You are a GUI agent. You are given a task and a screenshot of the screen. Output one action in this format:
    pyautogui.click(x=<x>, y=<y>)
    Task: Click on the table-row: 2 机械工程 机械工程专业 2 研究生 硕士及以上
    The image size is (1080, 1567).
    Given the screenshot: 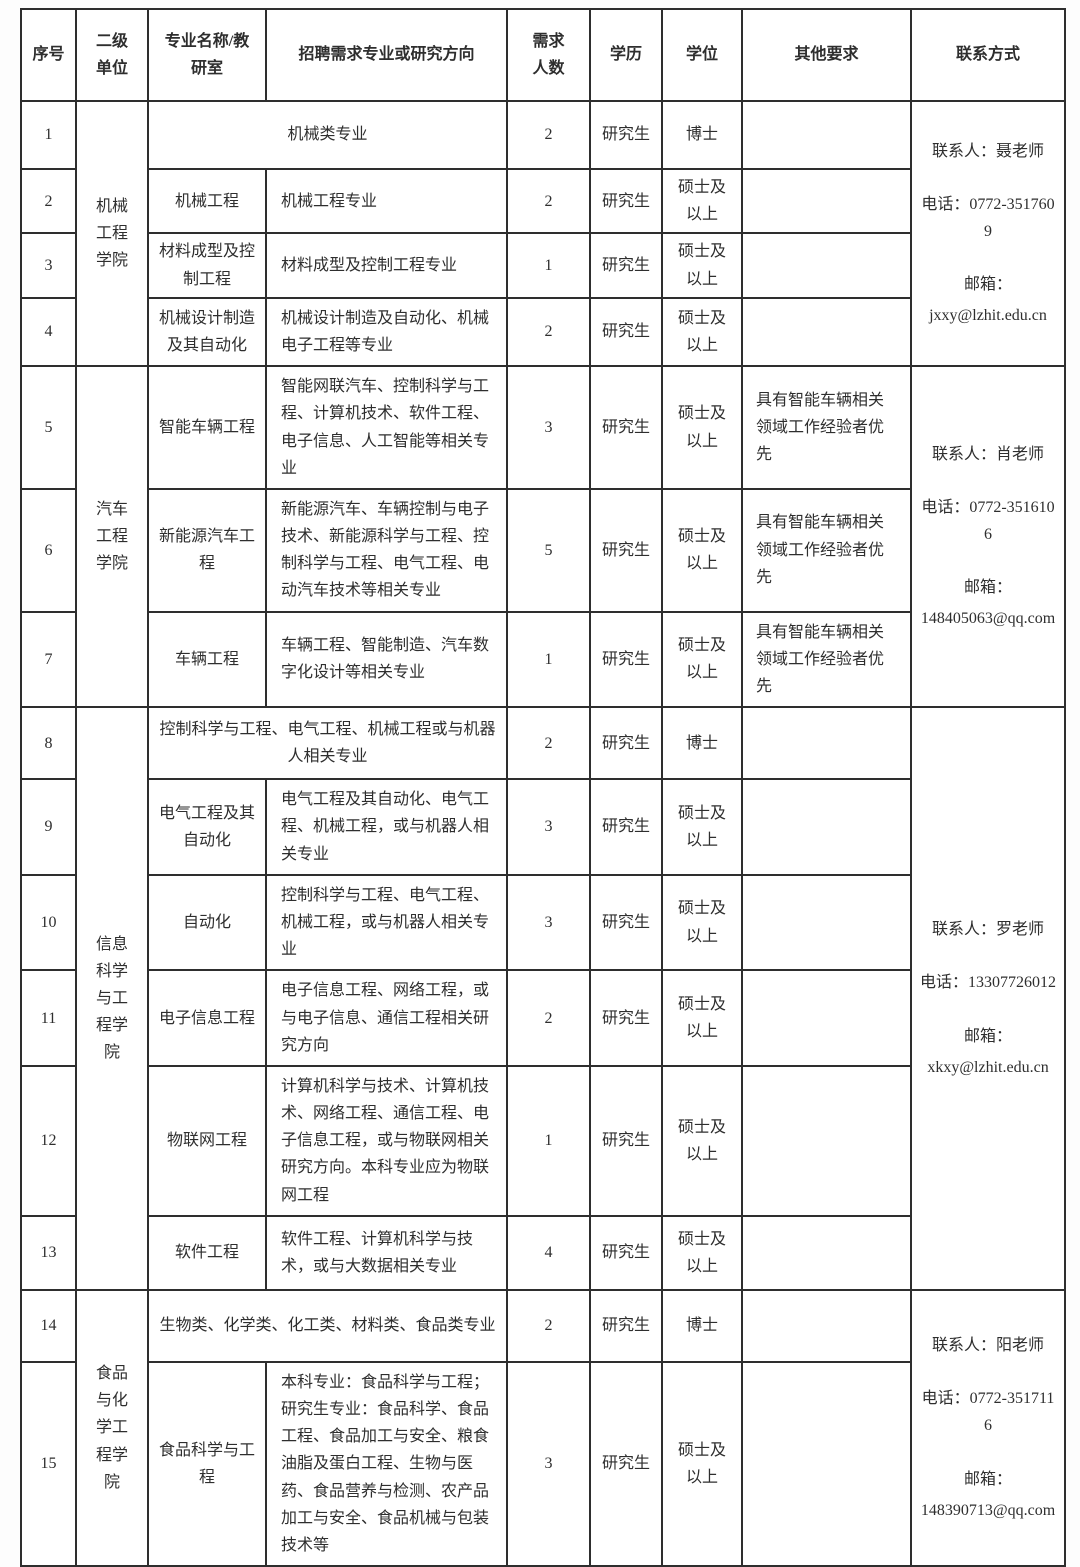 What is the action you would take?
    pyautogui.click(x=542, y=201)
    